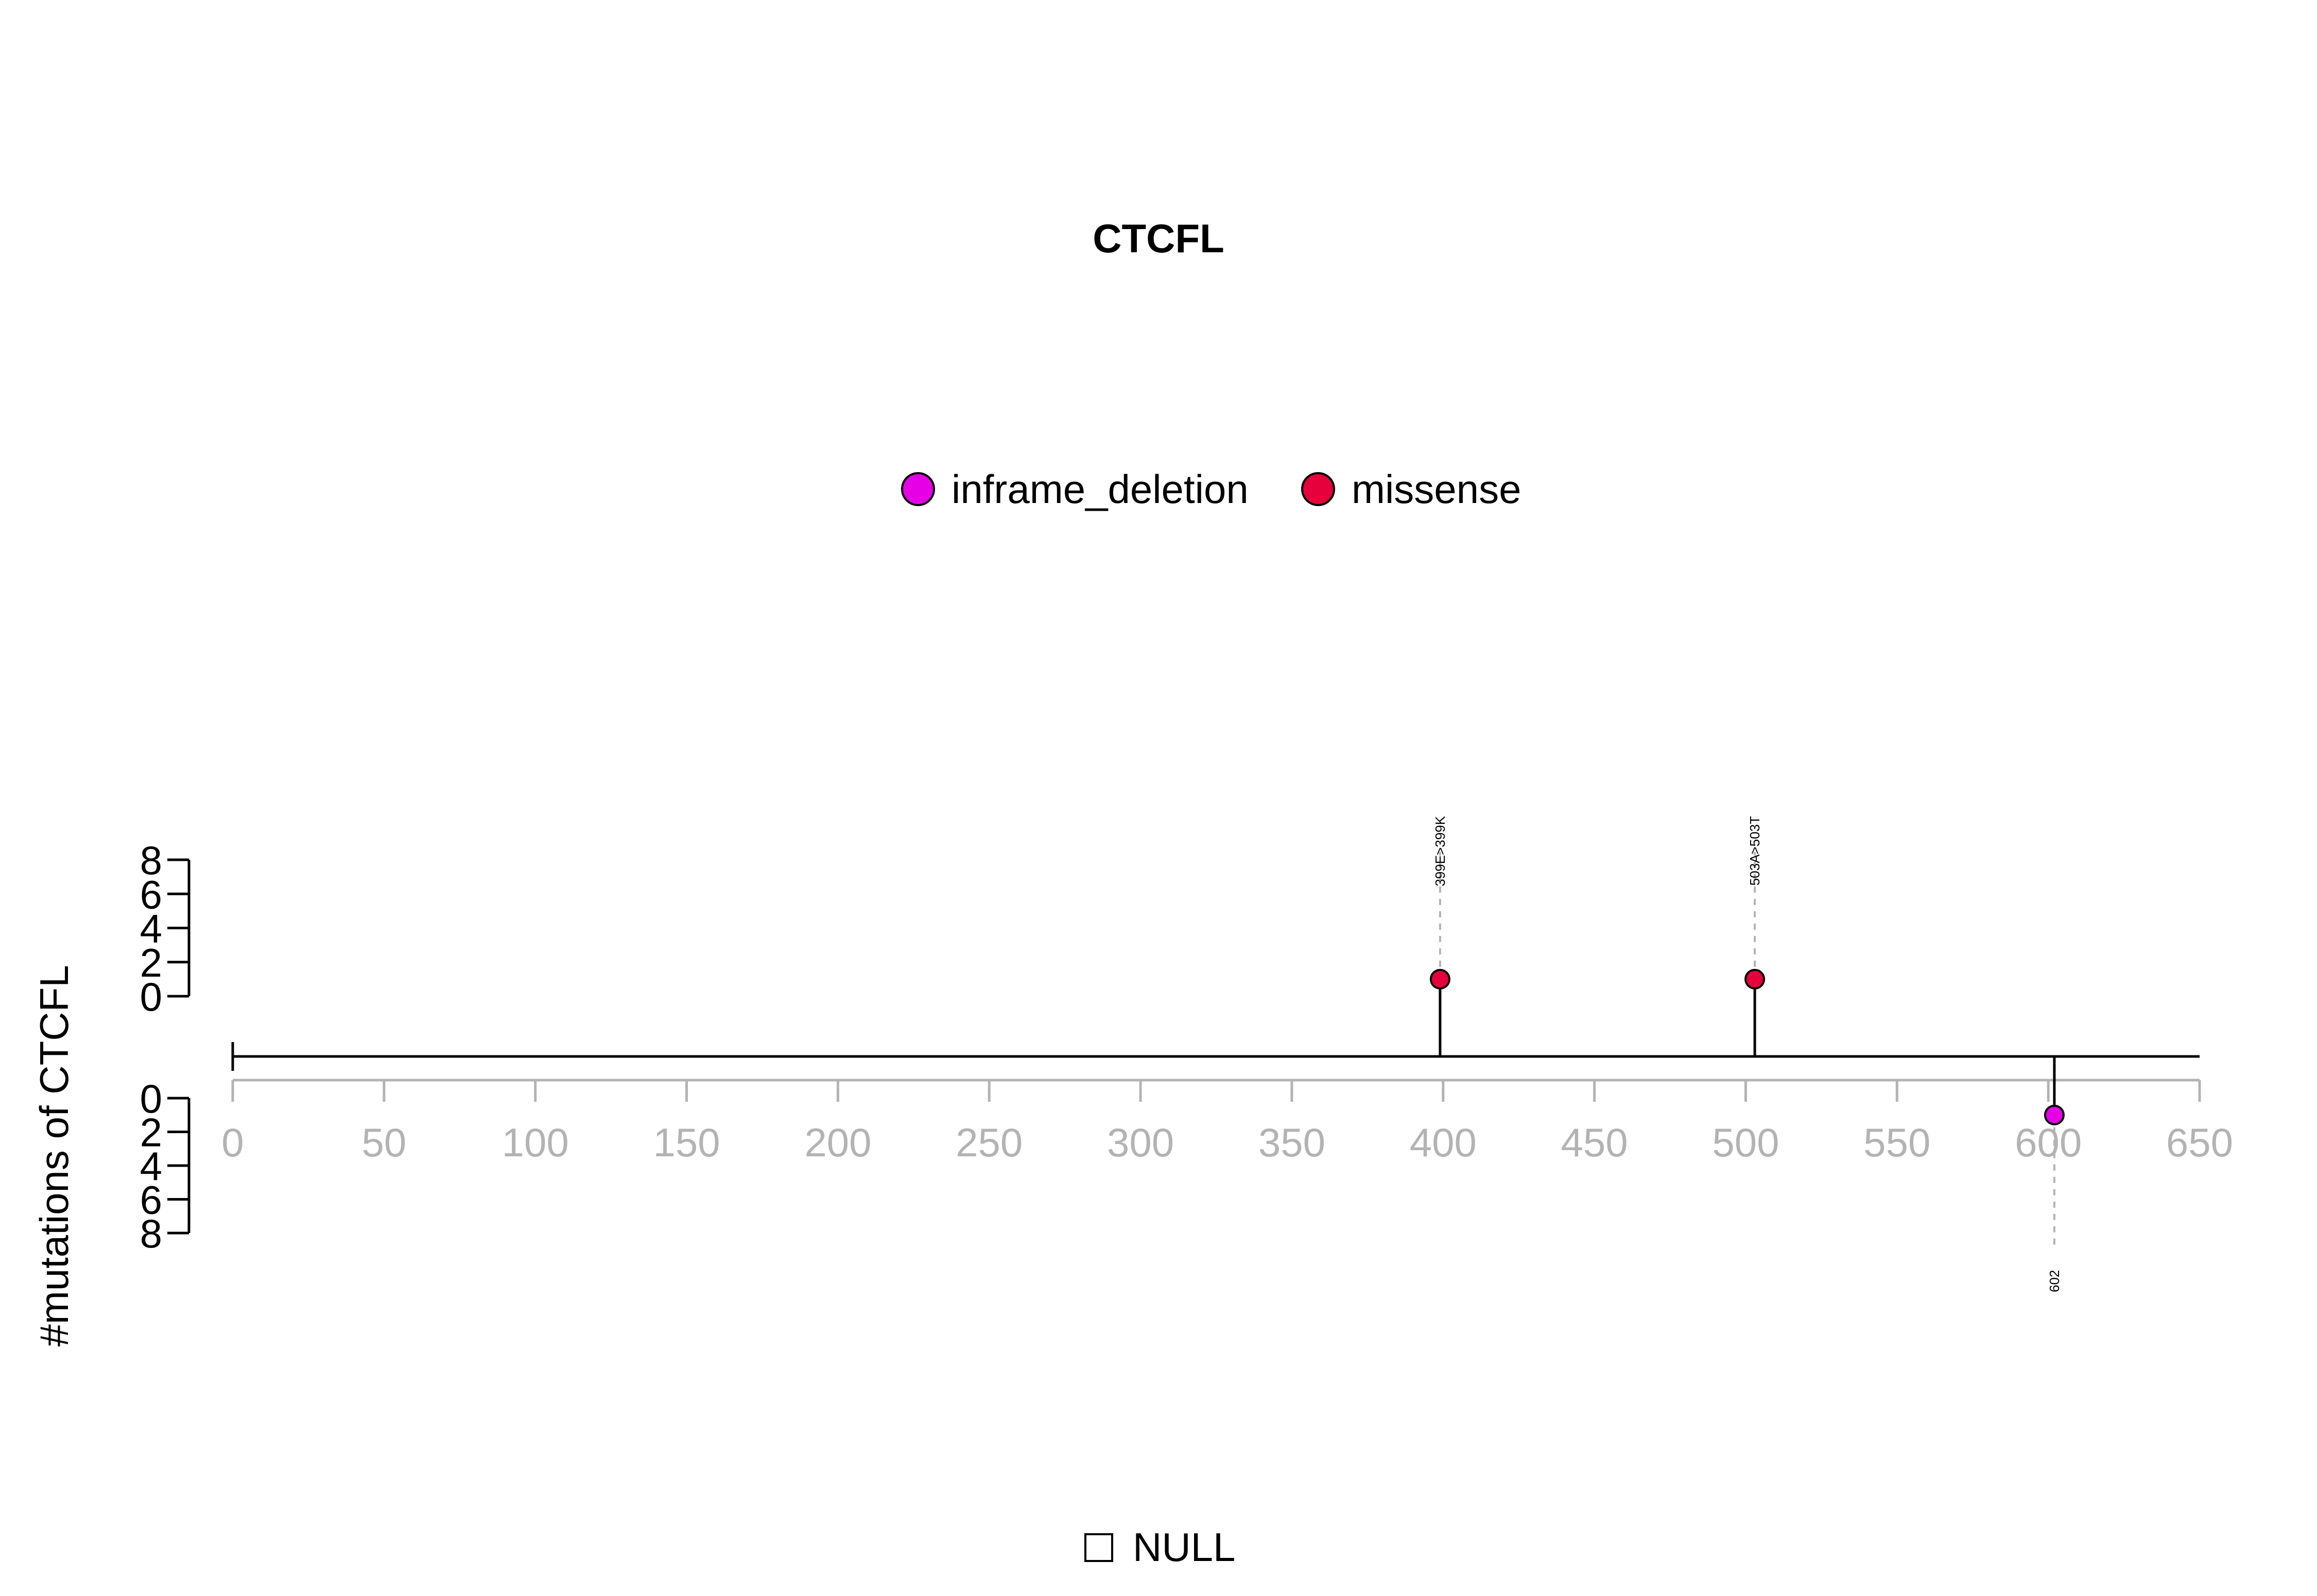 The height and width of the screenshot is (1596, 2317). Describe the element at coordinates (1755, 936) in the screenshot. I see `mutation-503: 503A>503T` at that location.